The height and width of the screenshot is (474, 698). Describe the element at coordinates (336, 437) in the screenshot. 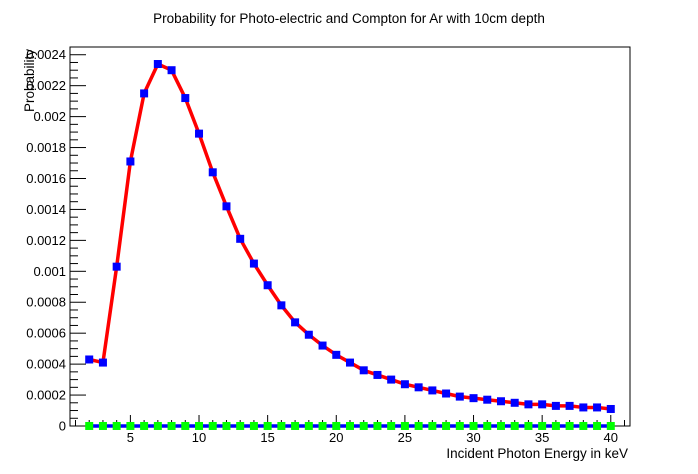

I see `x-tick-label: 20` at that location.